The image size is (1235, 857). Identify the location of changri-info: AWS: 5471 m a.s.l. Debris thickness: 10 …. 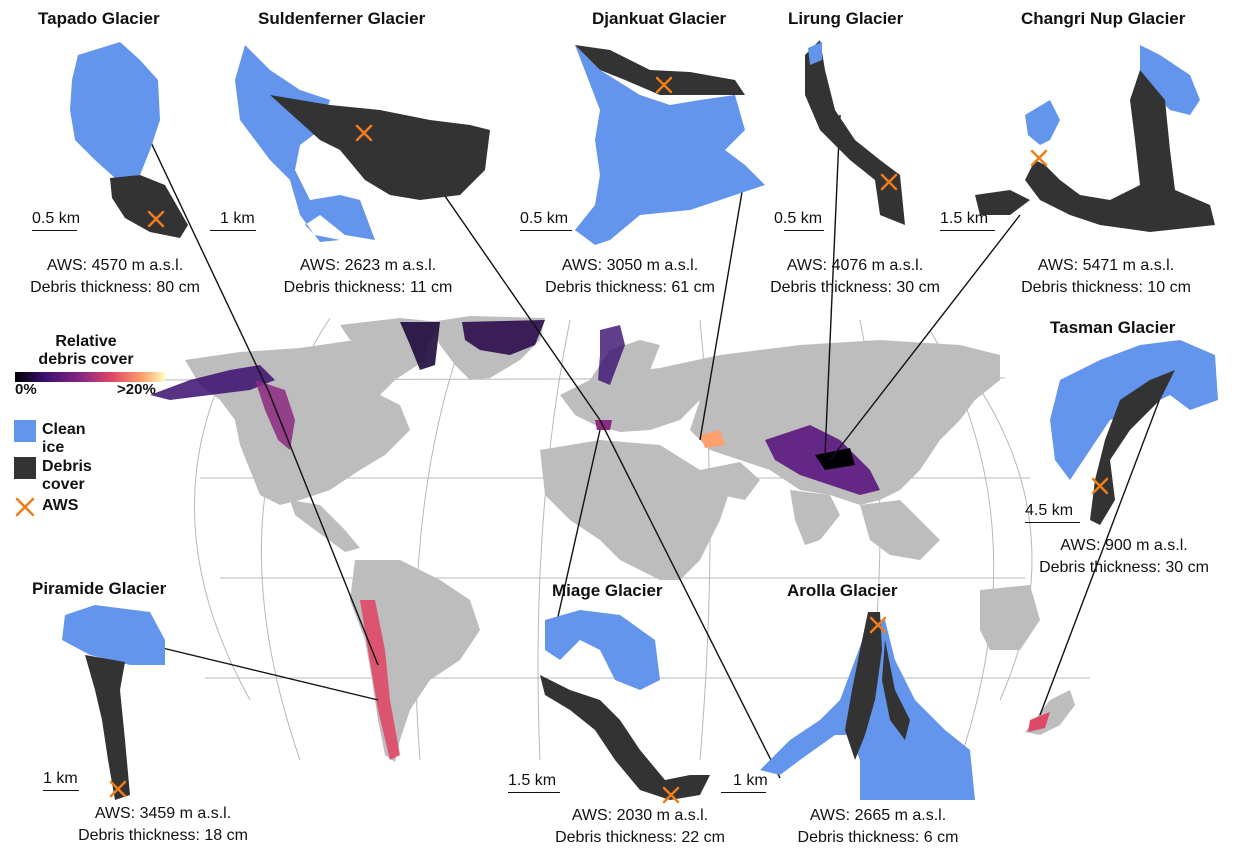
(1106, 277).